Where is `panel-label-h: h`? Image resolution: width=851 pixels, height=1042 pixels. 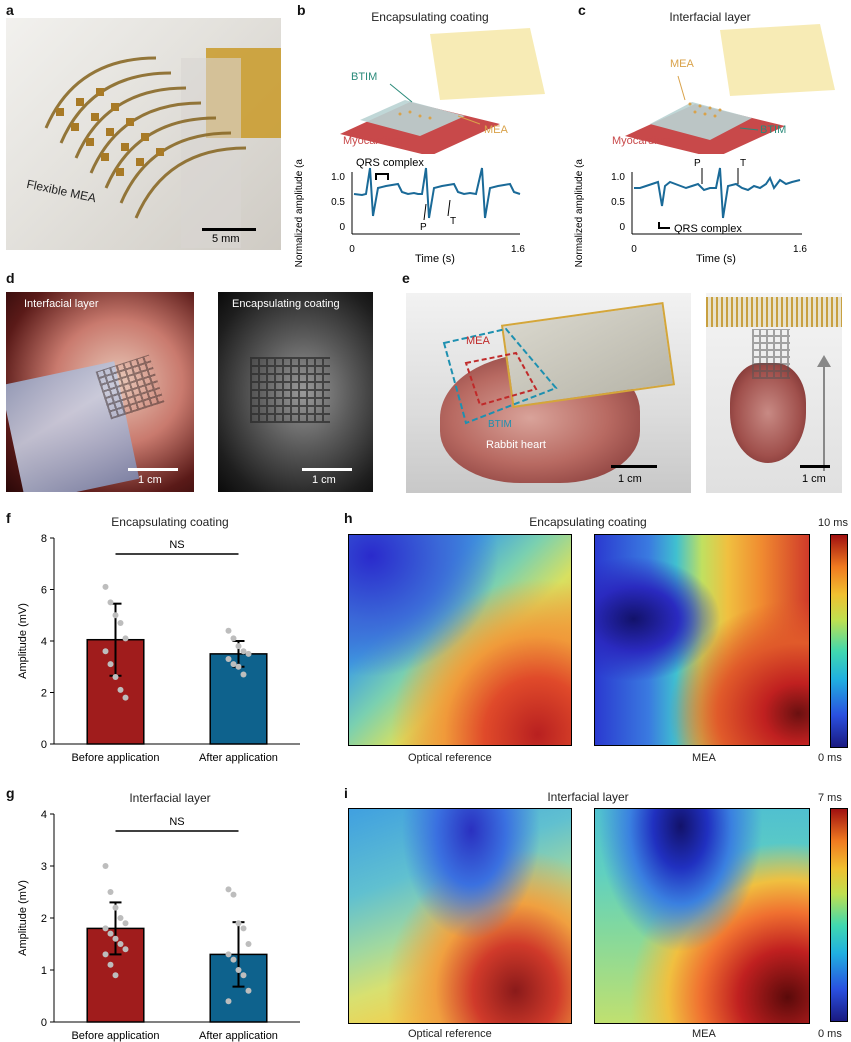 panel-label-h: h is located at coordinates (348, 518).